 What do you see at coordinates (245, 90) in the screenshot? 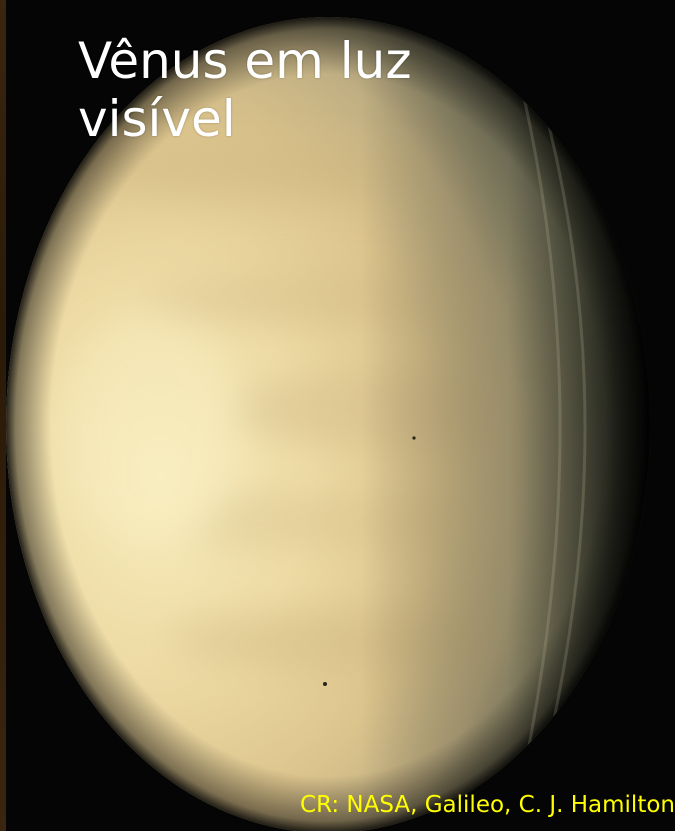
I see `slide-title: Vênus em luz visível` at bounding box center [245, 90].